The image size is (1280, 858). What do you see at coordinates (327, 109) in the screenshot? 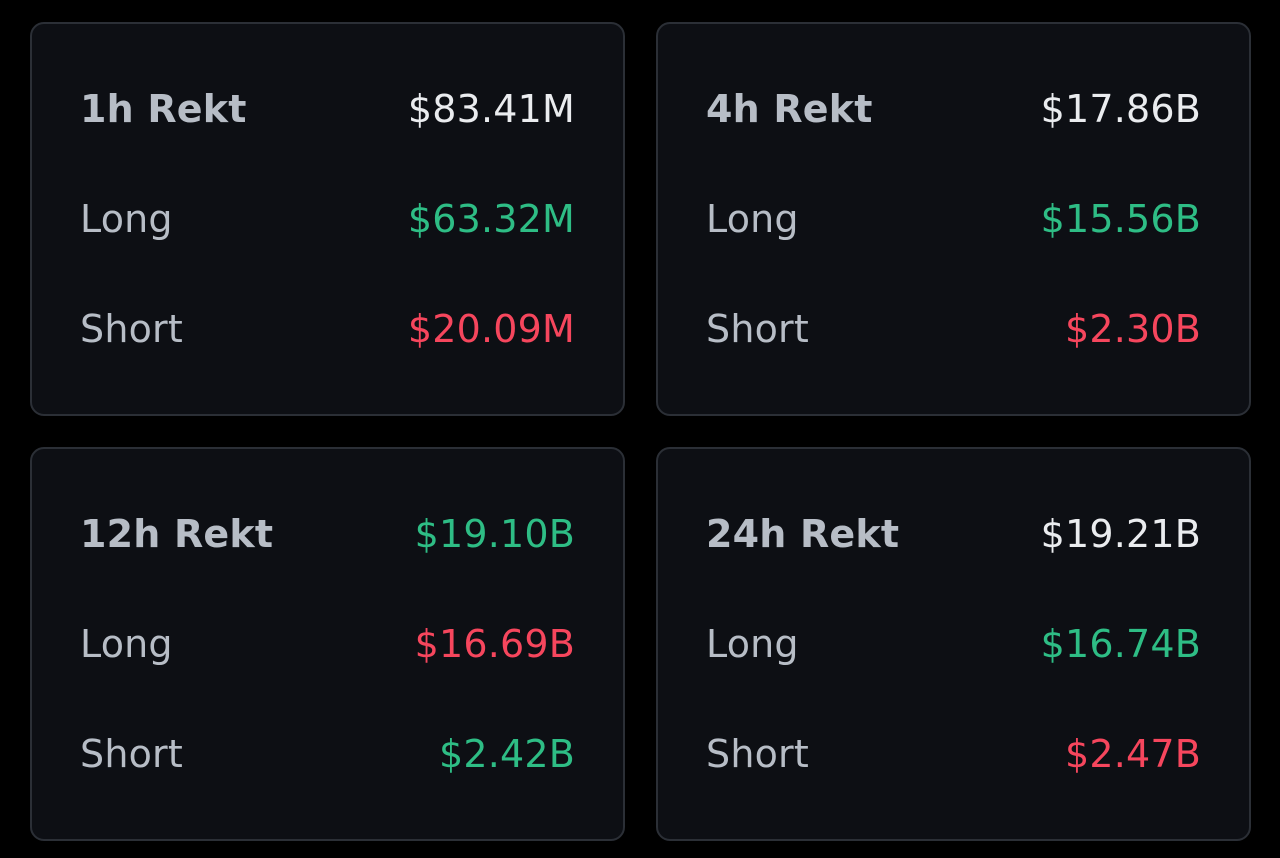
I see `rekt-total-row: 1h Rekt $83.41M` at bounding box center [327, 109].